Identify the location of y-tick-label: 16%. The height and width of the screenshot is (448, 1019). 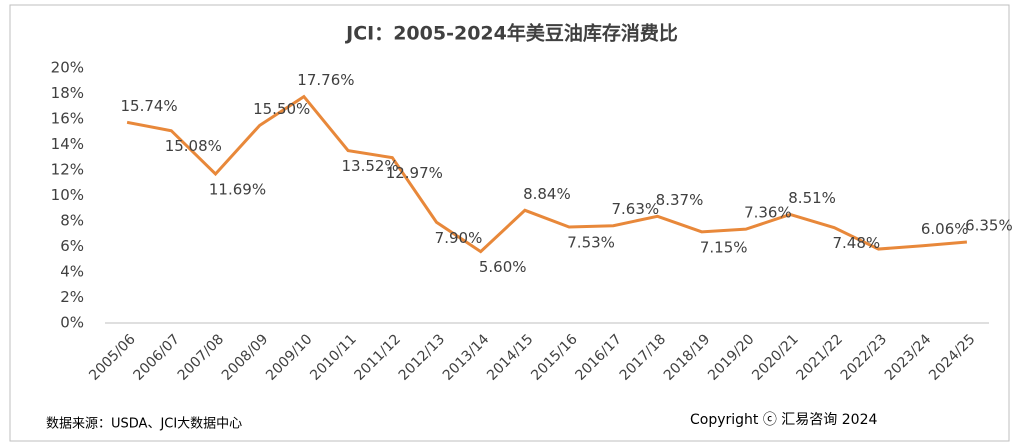
(67, 119).